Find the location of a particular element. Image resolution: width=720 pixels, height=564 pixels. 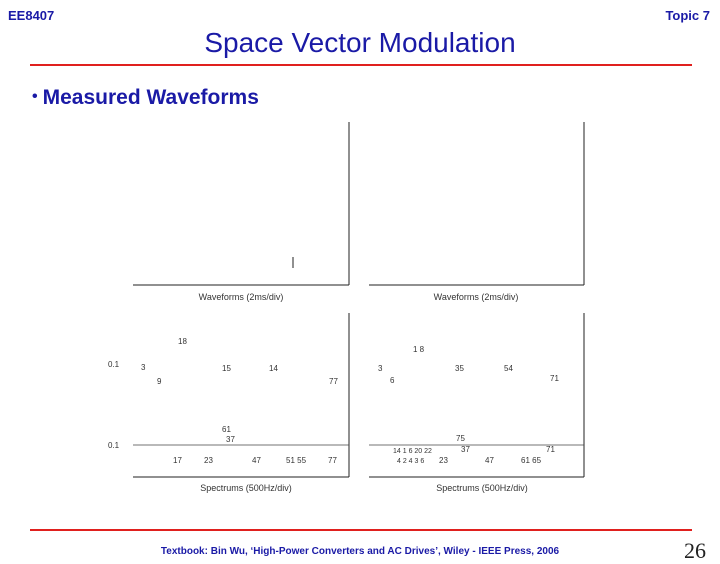

harmonic-label: 6 is located at coordinates (392, 380).